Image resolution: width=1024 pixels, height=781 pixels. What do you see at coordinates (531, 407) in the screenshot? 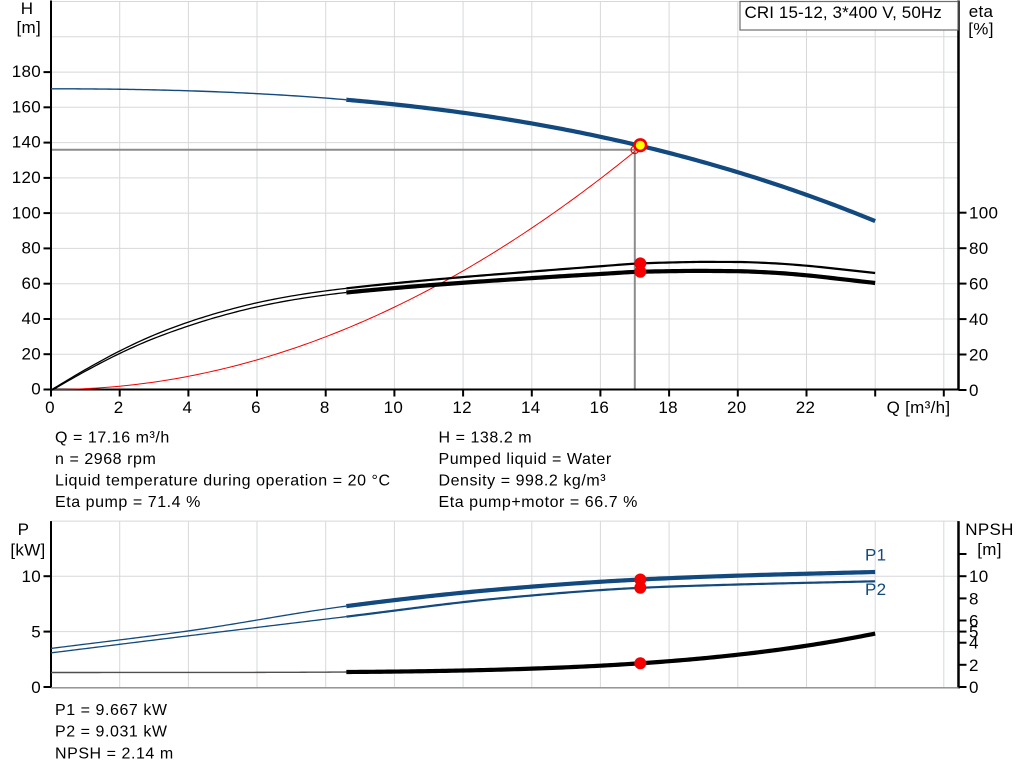
I see `svg-text: 14` at bounding box center [531, 407].